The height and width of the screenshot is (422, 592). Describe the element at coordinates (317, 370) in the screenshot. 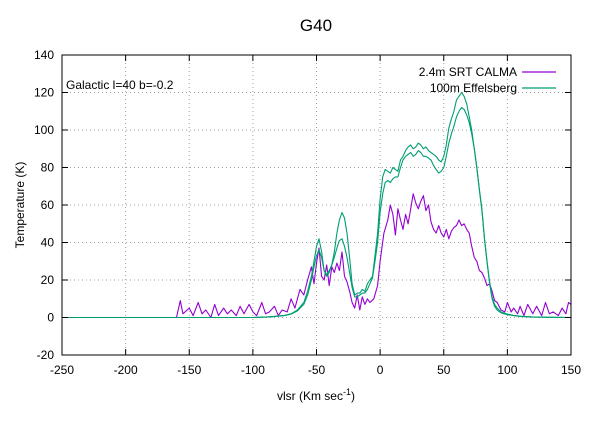

I see `x-tick-label: -50` at that location.